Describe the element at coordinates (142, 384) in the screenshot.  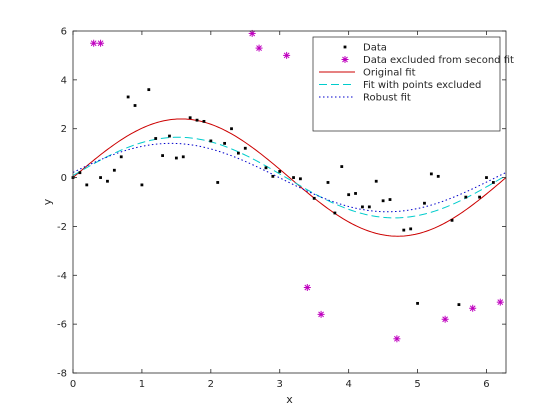
I see `x-tick-label: 1` at that location.